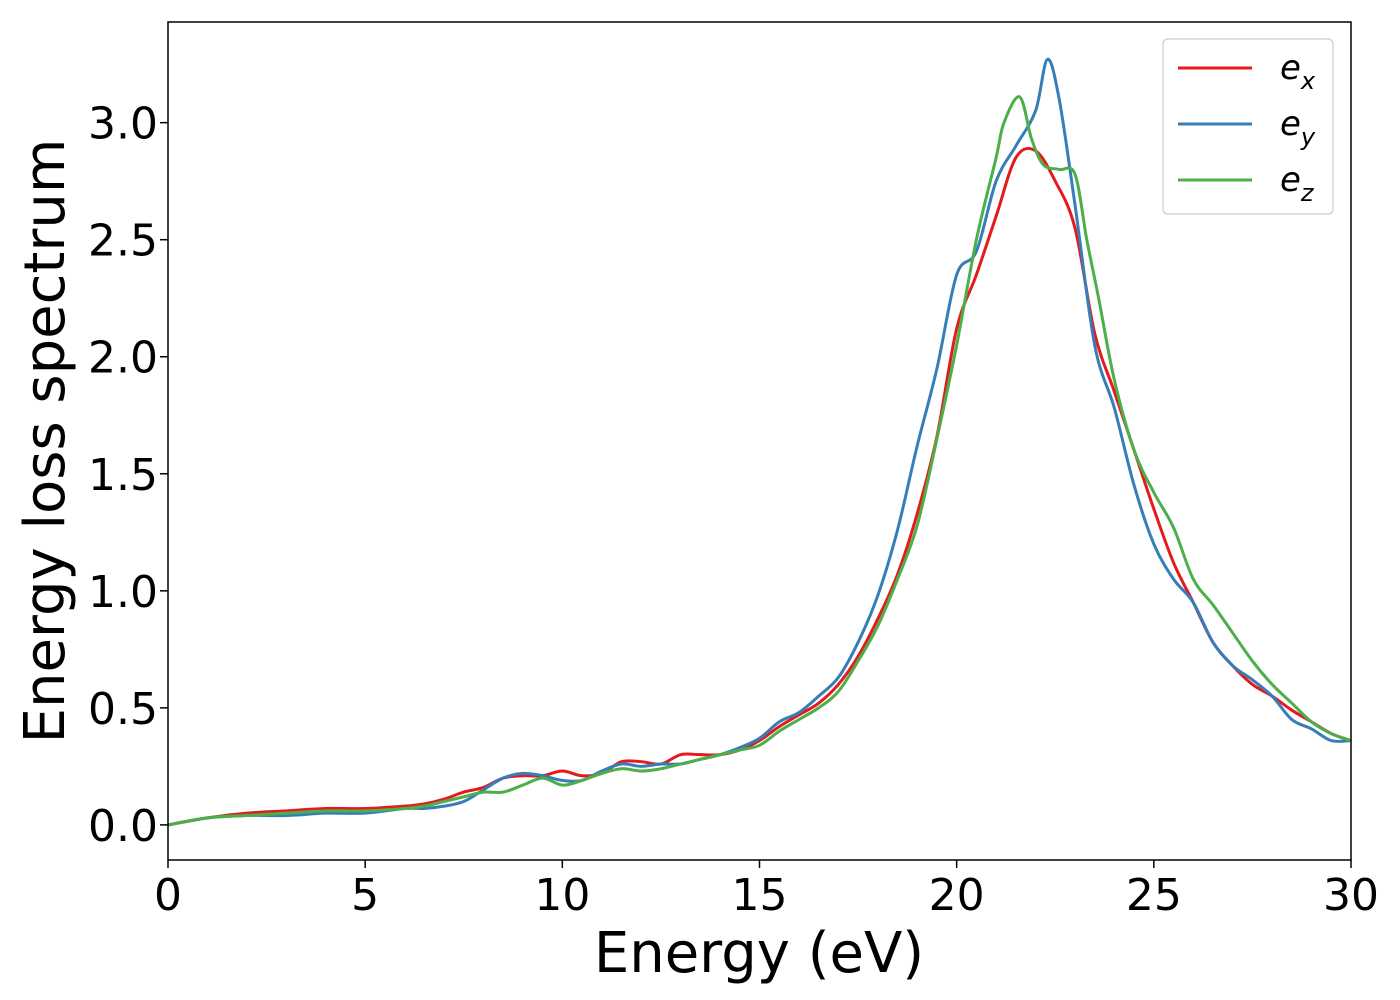  What do you see at coordinates (1307, 193) in the screenshot?
I see `legend-label-subscript: z` at bounding box center [1307, 193].